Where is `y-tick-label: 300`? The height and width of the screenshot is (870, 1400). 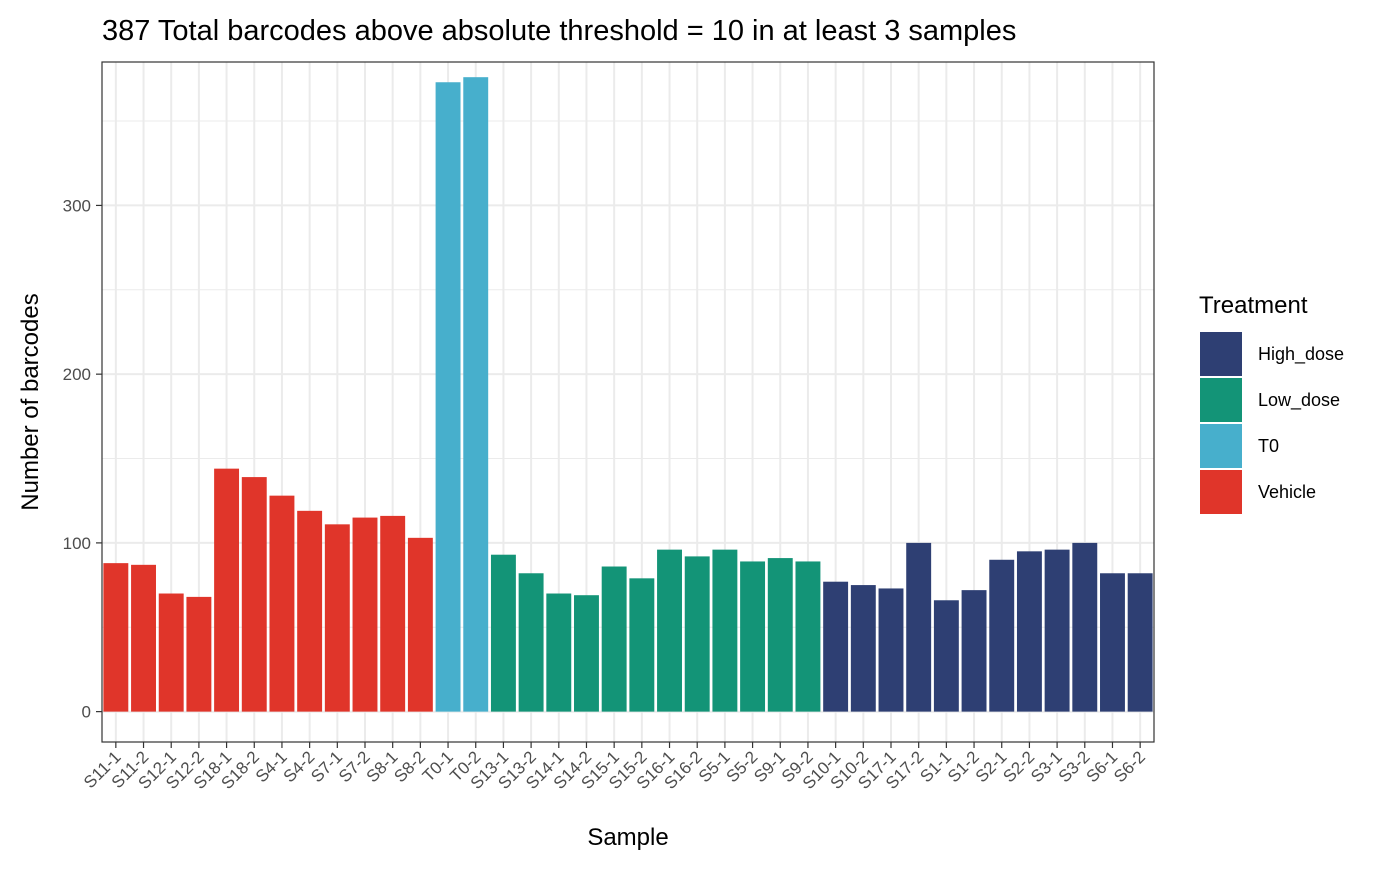
y-tick-label: 300 is located at coordinates (77, 205).